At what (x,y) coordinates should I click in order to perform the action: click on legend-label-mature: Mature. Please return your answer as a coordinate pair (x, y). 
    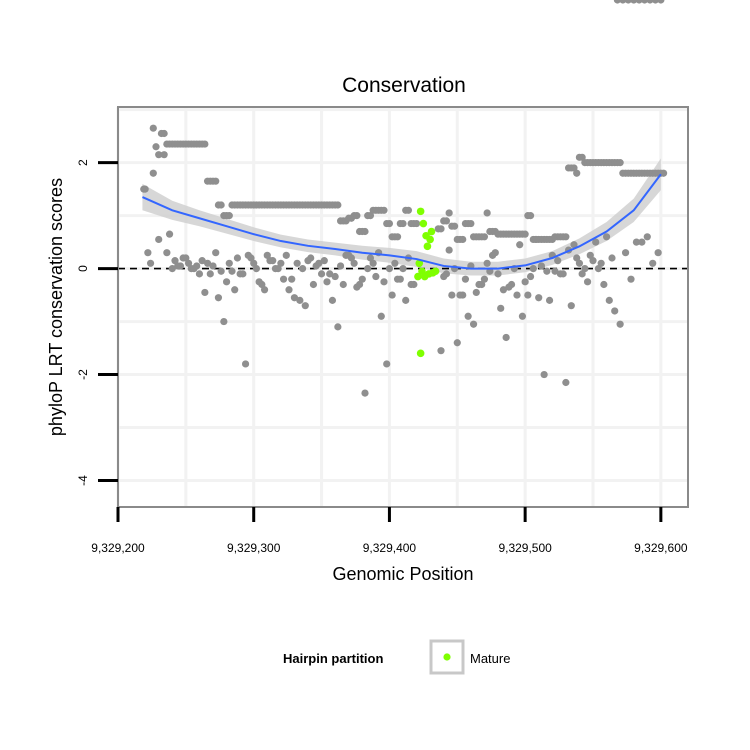
    Looking at the image, I should click on (490, 658).